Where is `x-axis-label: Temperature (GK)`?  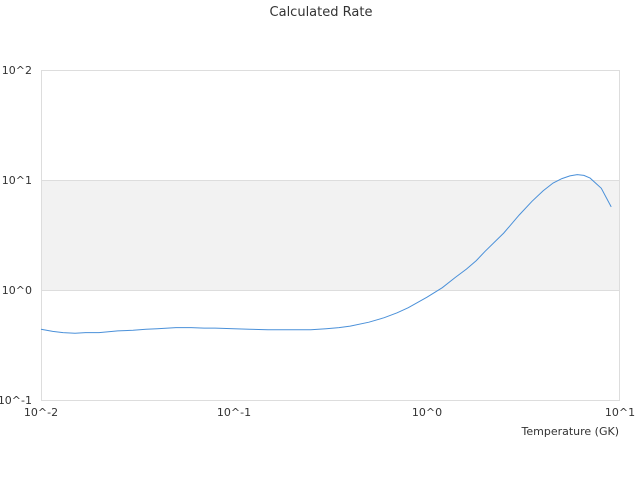
x-axis-label: Temperature (GK) is located at coordinates (570, 431).